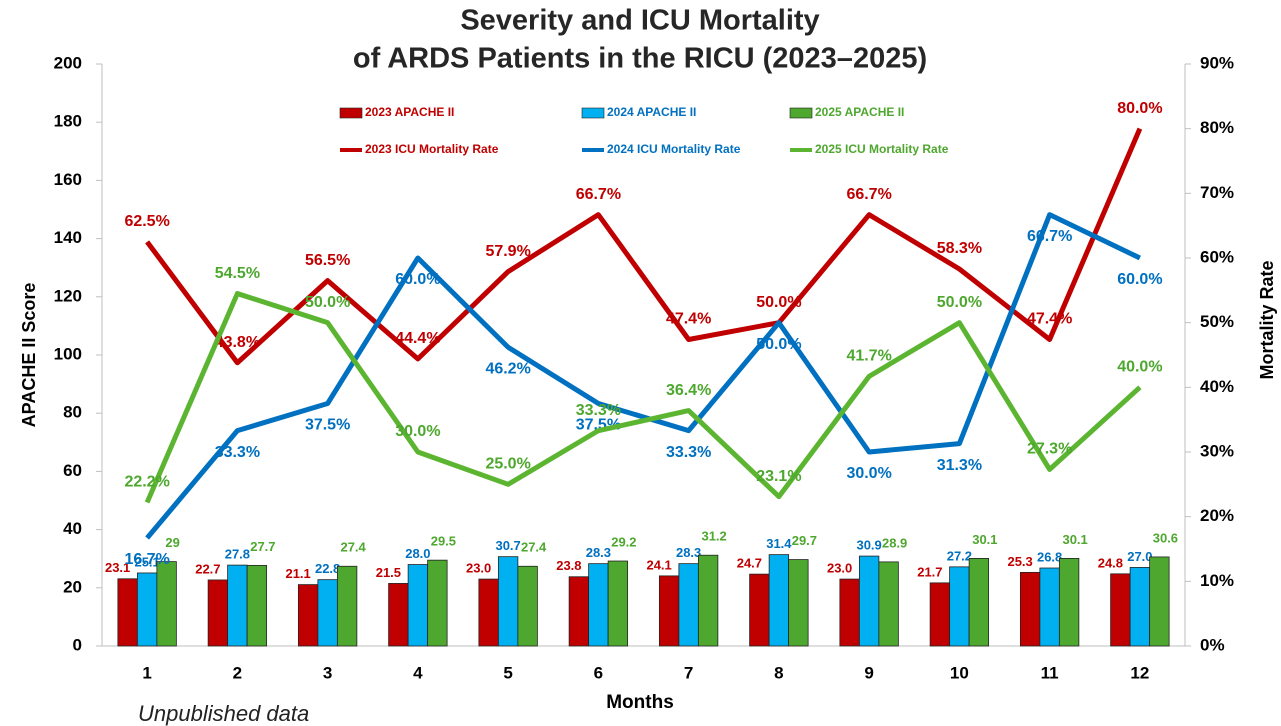 The width and height of the screenshot is (1281, 726). What do you see at coordinates (507, 251) in the screenshot?
I see `line-value-label: 57.9%` at bounding box center [507, 251].